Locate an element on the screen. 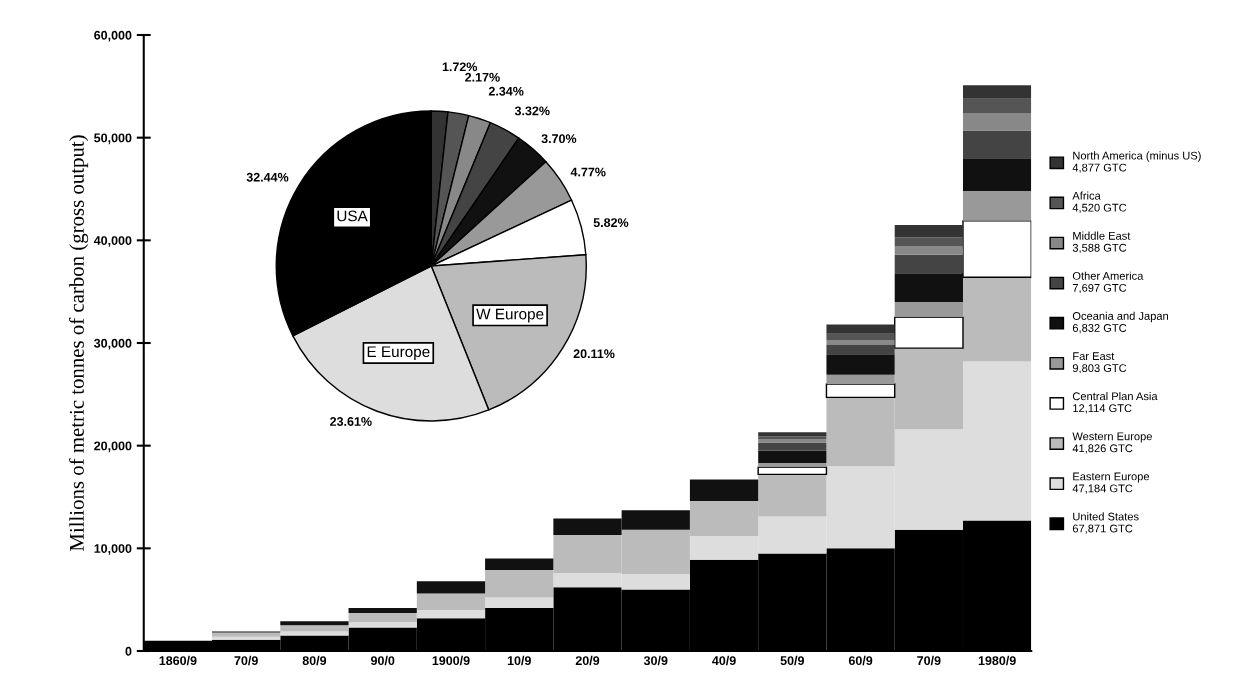 The height and width of the screenshot is (700, 1250). legend-label: United States 67,871 GTC is located at coordinates (1105, 523).